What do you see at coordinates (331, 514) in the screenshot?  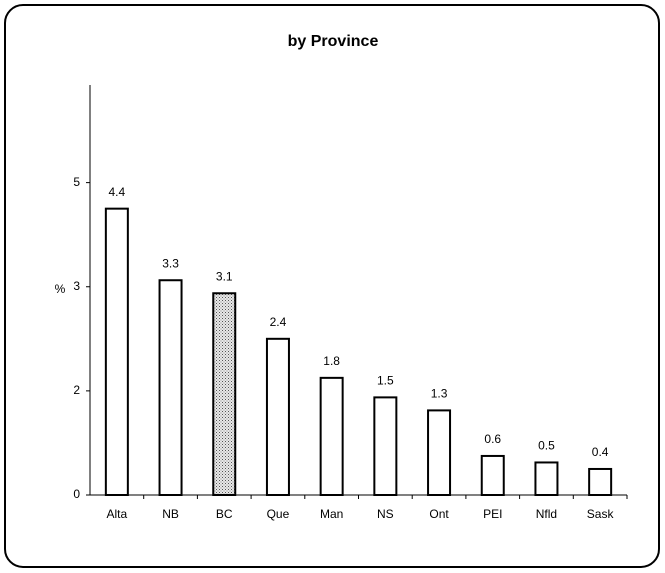 I see `x-tick-label: Man` at bounding box center [331, 514].